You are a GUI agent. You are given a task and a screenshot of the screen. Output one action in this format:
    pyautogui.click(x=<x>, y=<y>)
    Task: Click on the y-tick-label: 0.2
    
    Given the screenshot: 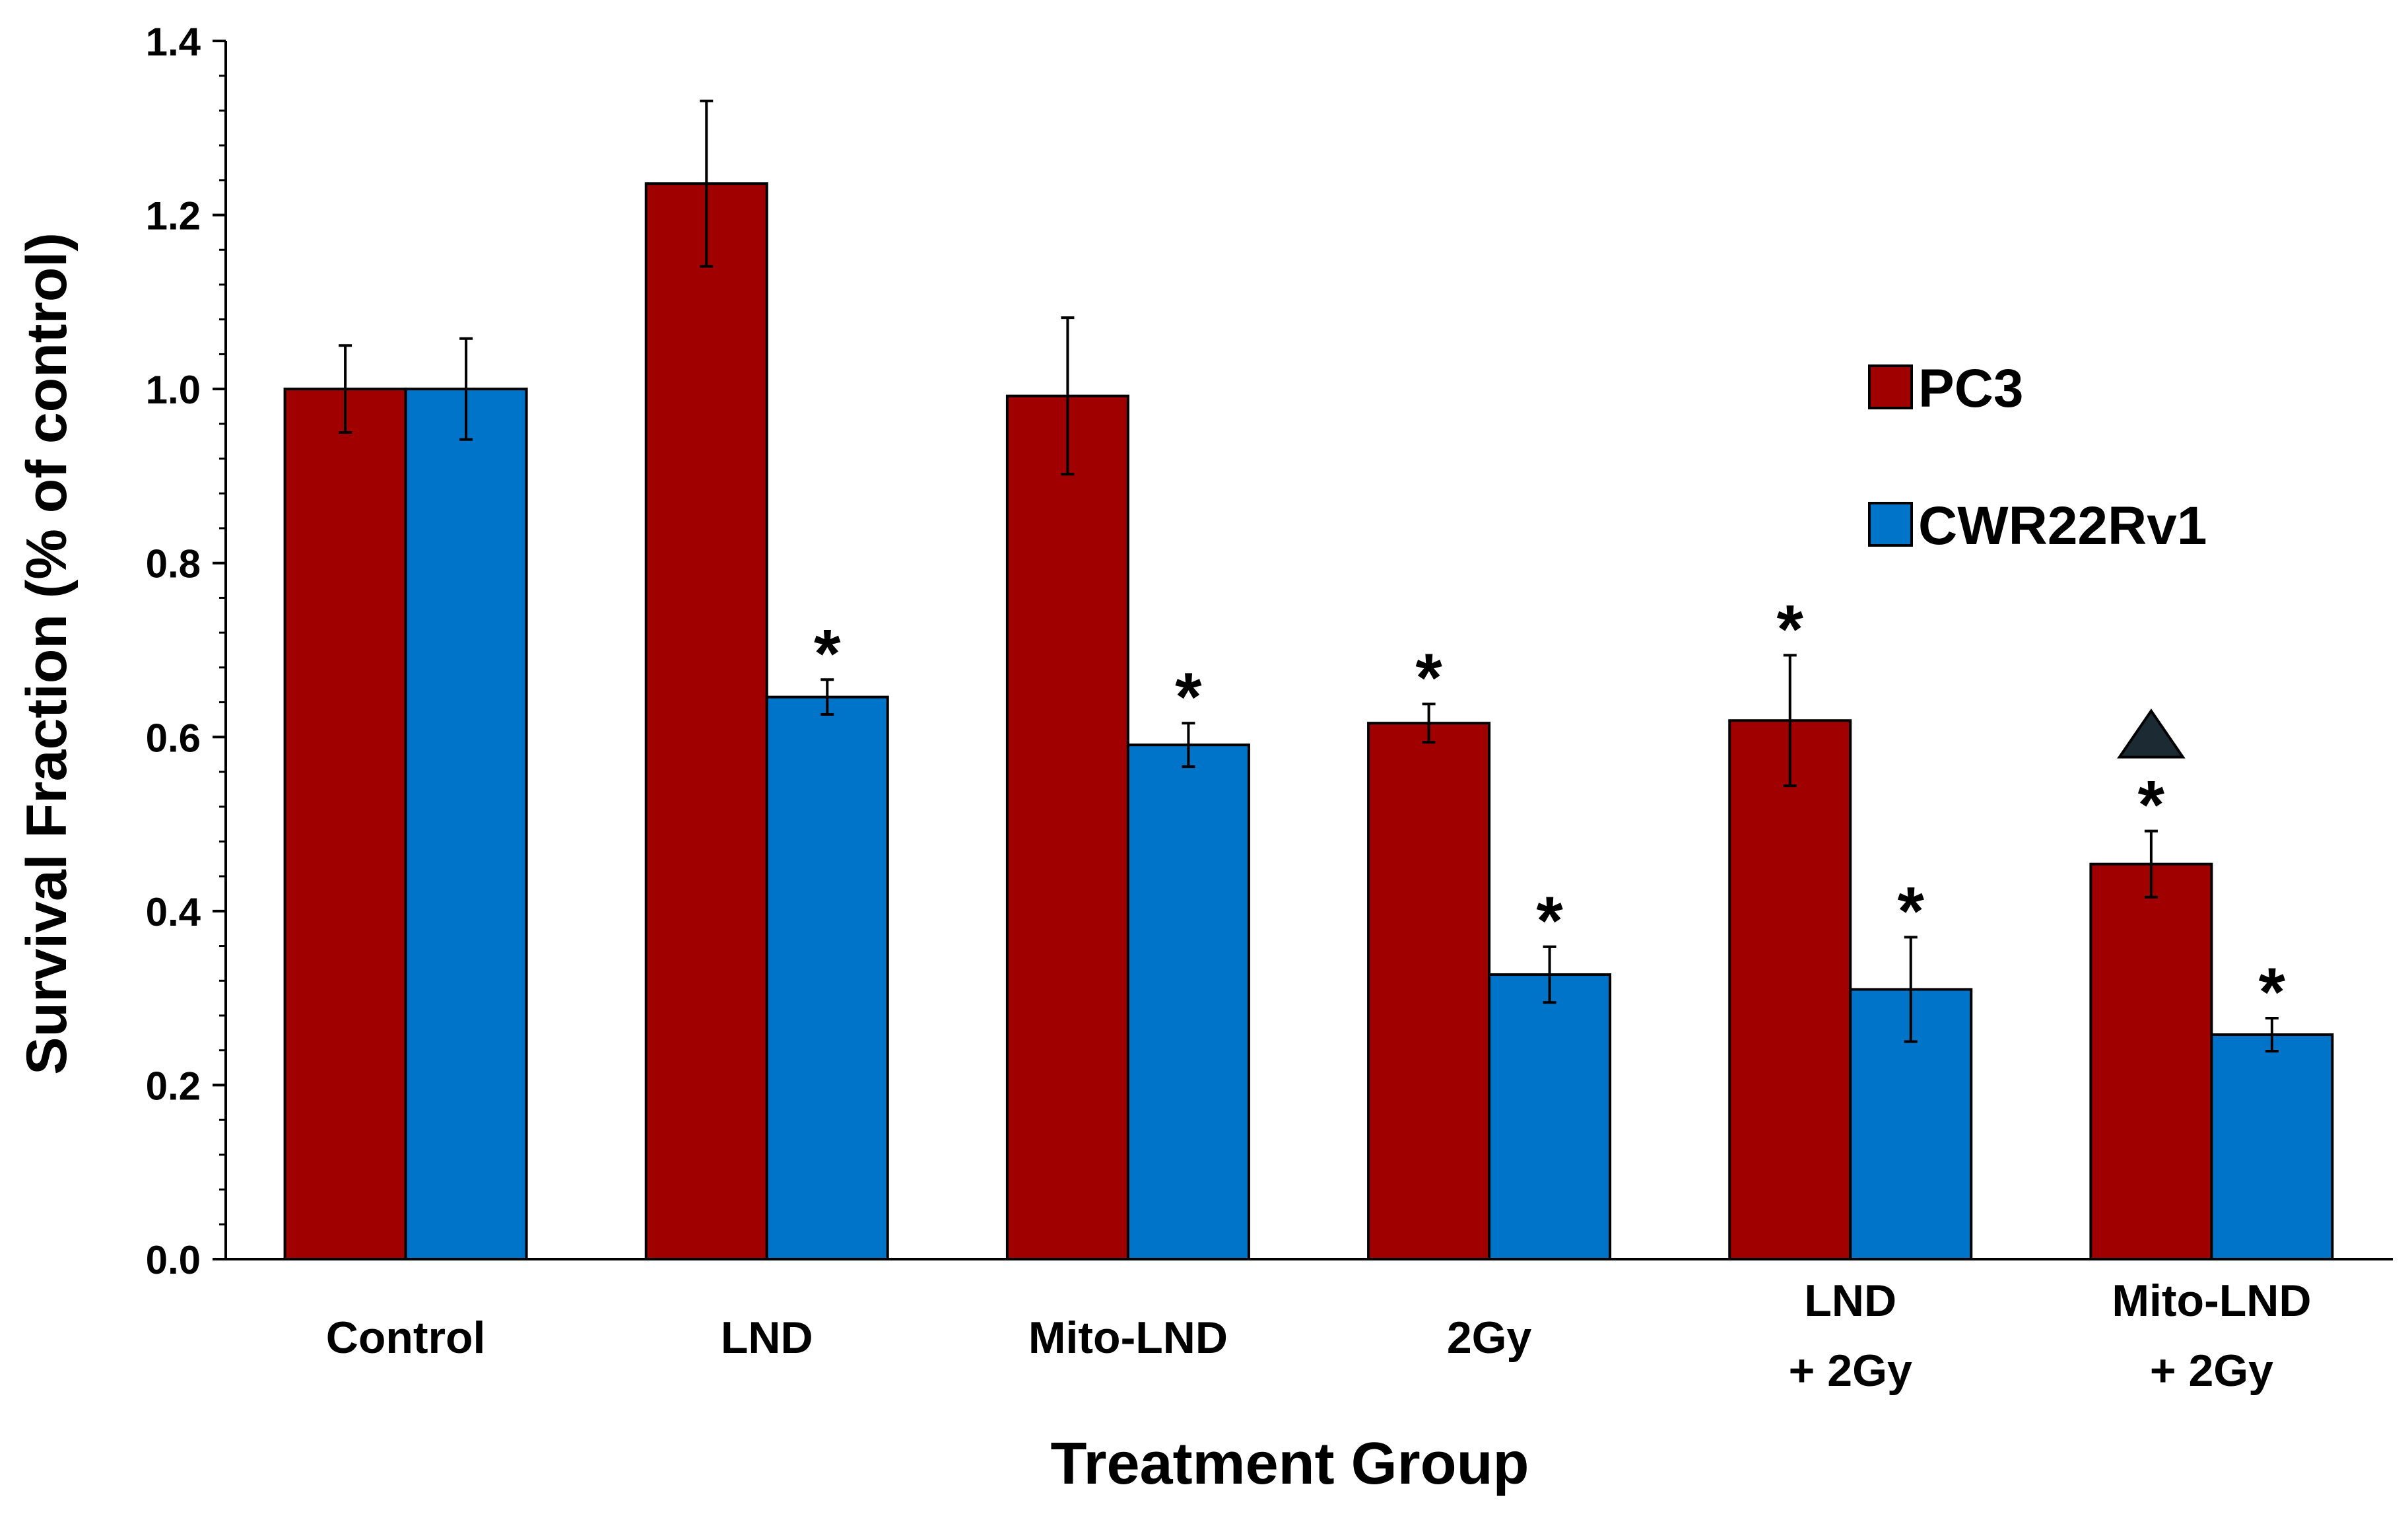 What is the action you would take?
    pyautogui.click(x=173, y=1086)
    